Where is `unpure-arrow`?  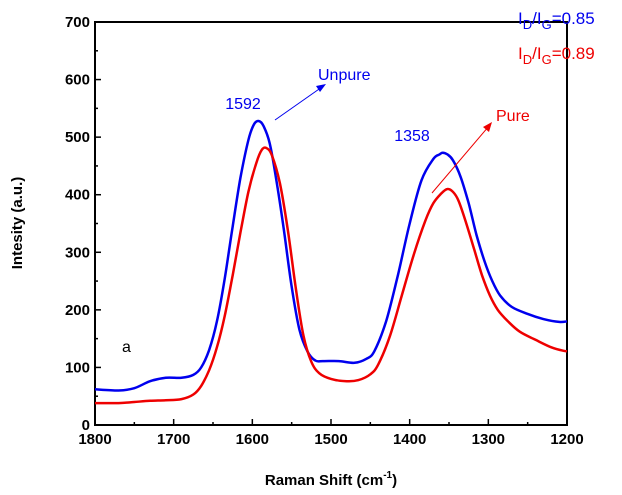 unpure-arrow is located at coordinates (298, 103).